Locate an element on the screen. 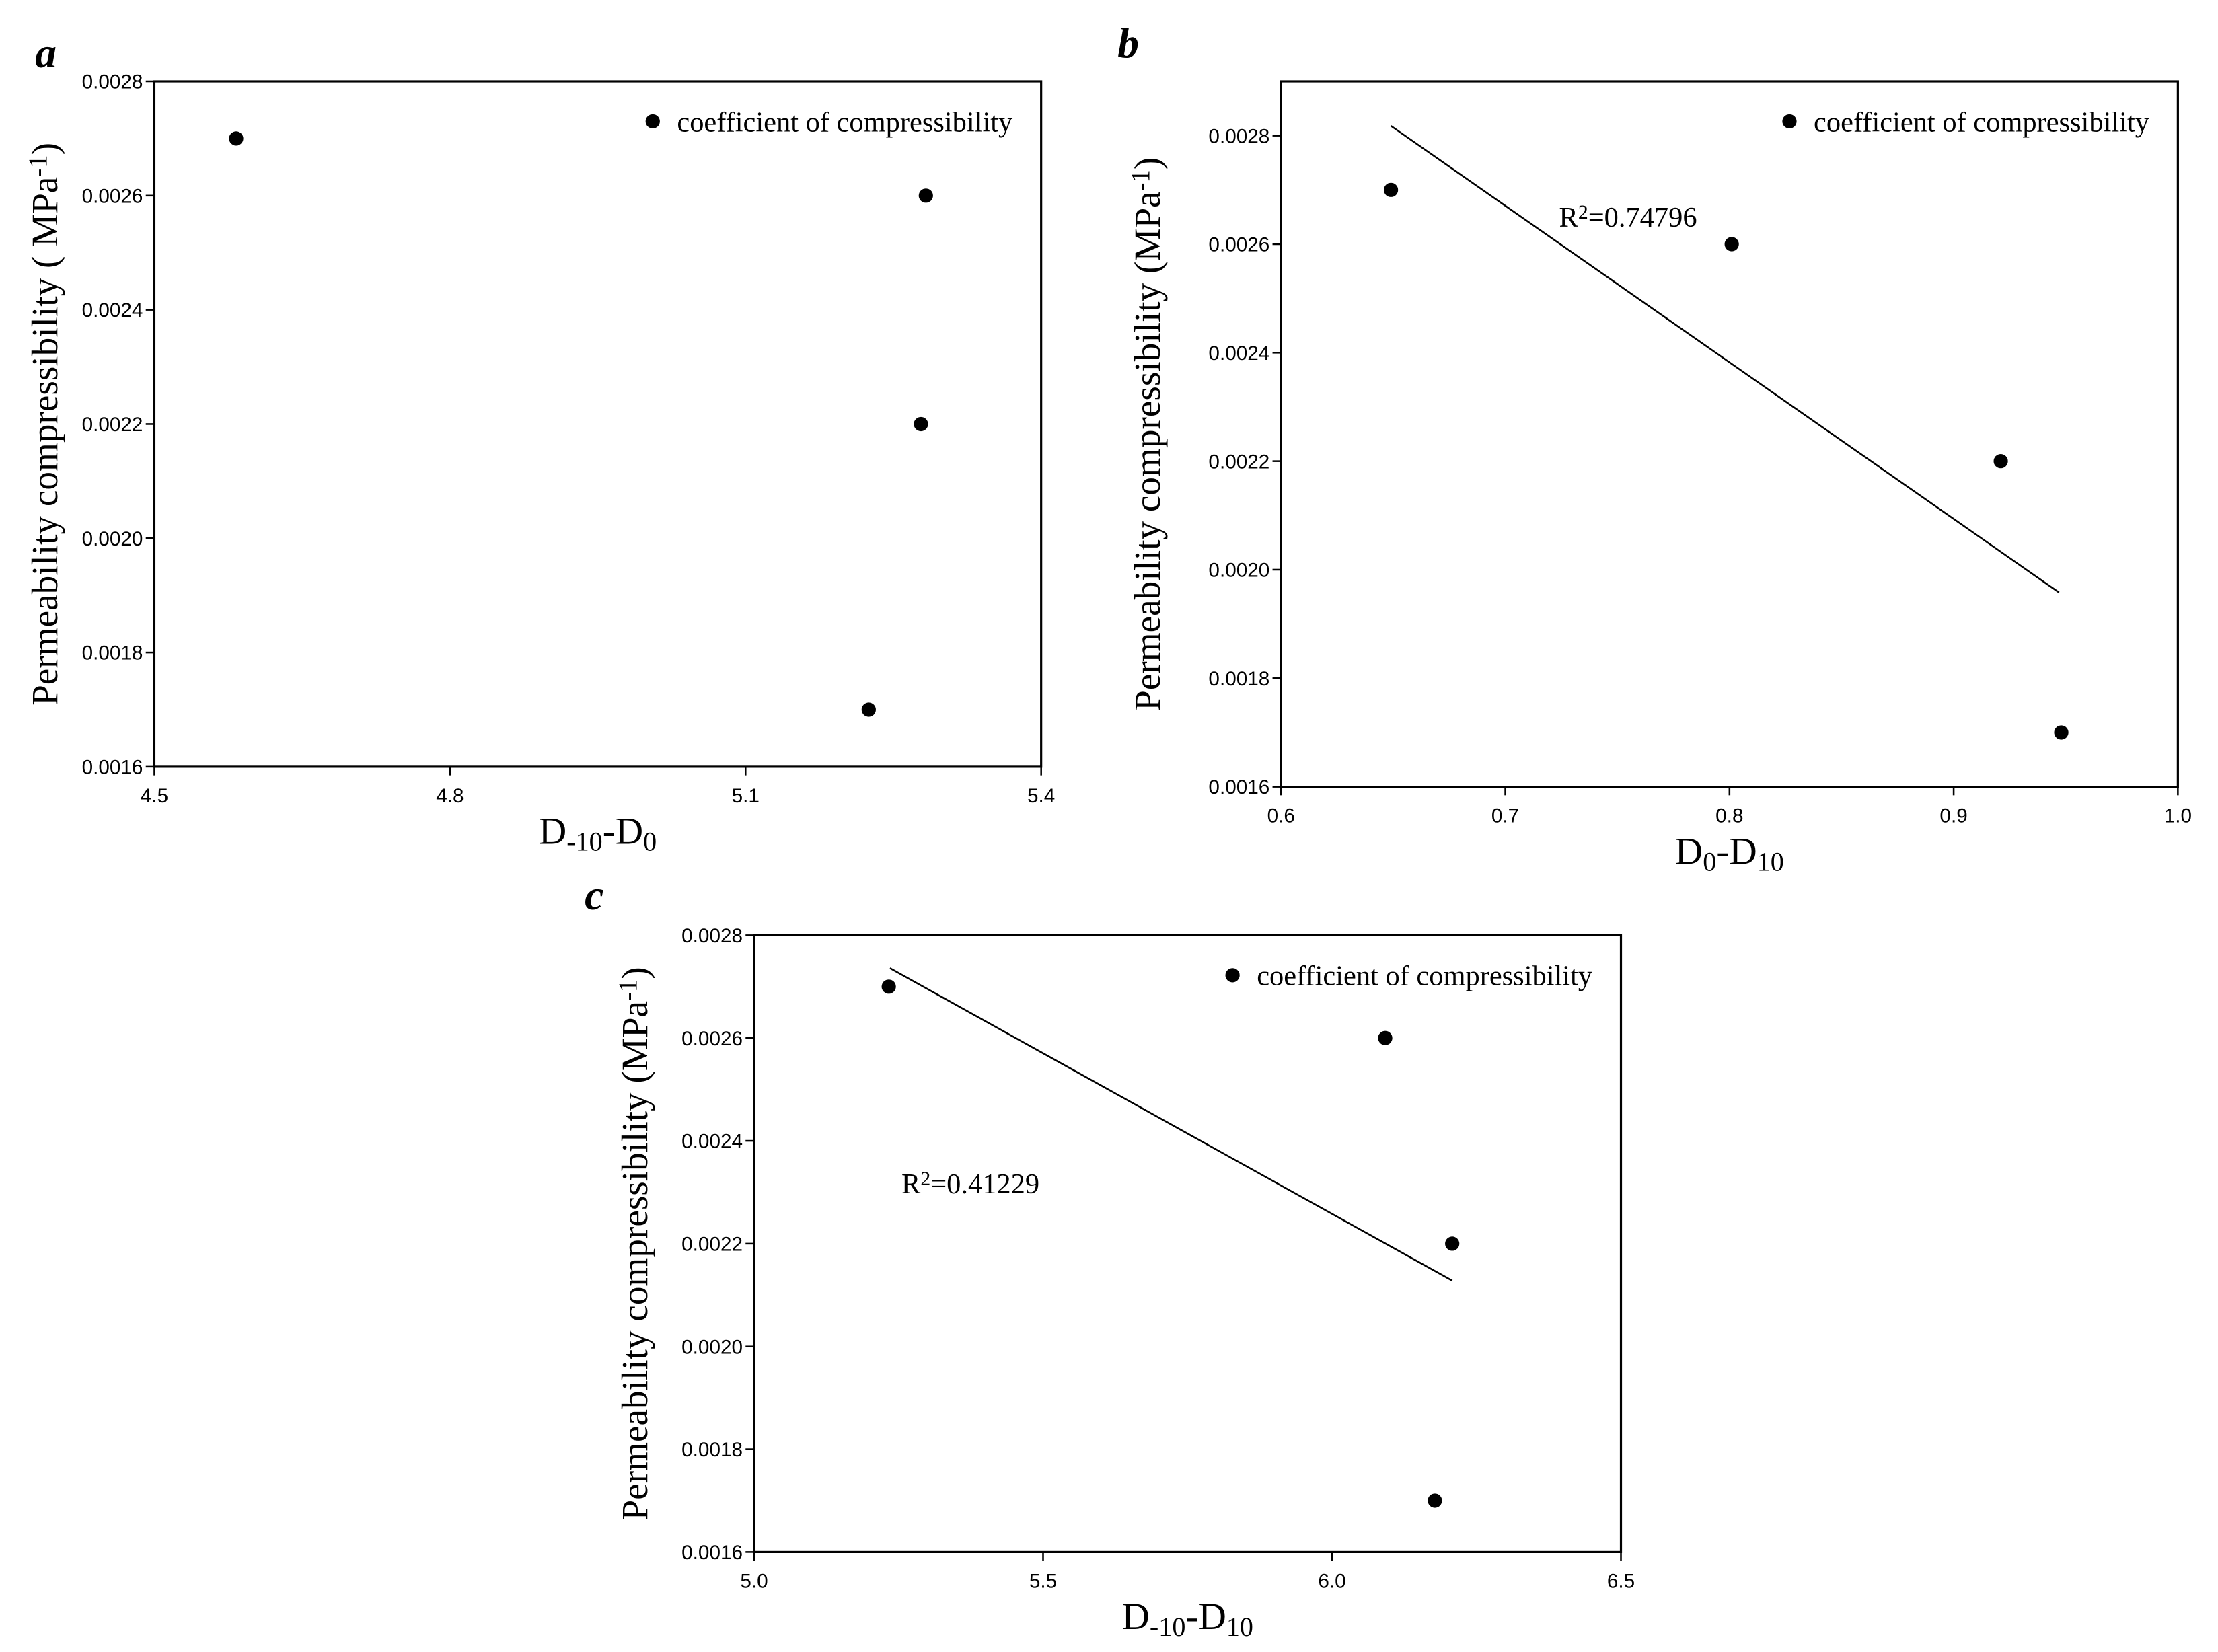  x-axis-title: D-10-D10 is located at coordinates (1187, 1618).